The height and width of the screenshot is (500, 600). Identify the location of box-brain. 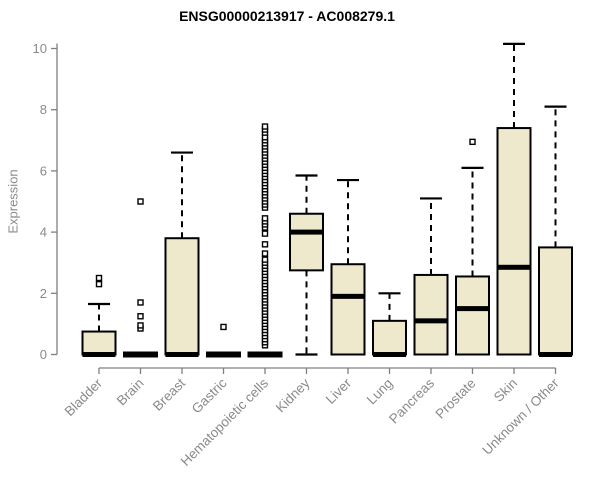
(140, 278).